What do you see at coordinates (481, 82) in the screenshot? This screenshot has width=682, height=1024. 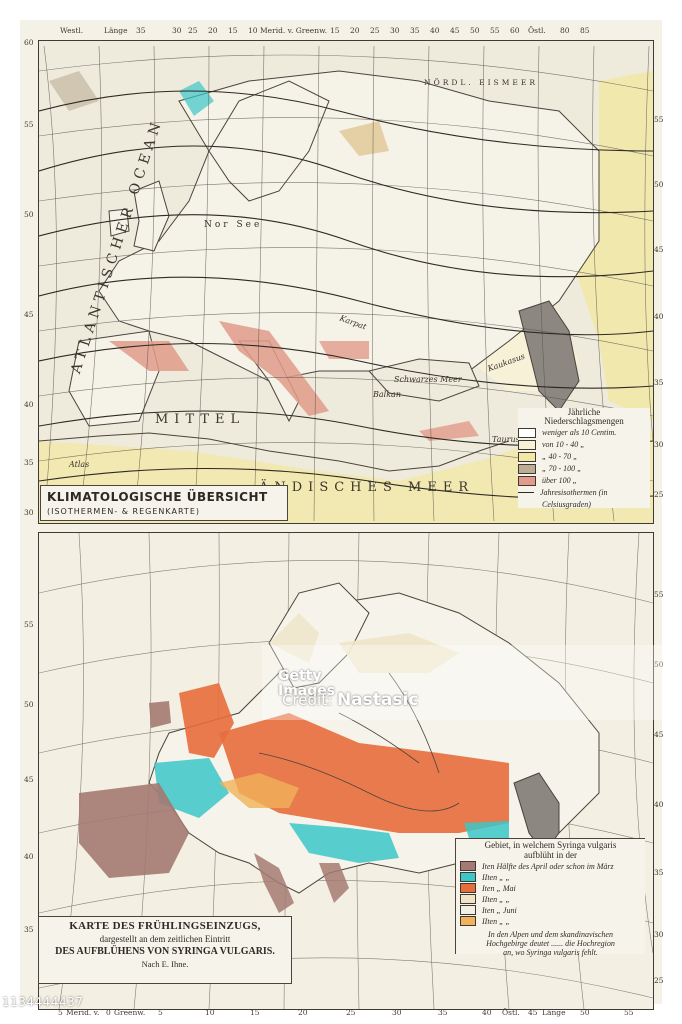 I see `arctic-sea-label: NÖRDL. EISMEER` at bounding box center [481, 82].